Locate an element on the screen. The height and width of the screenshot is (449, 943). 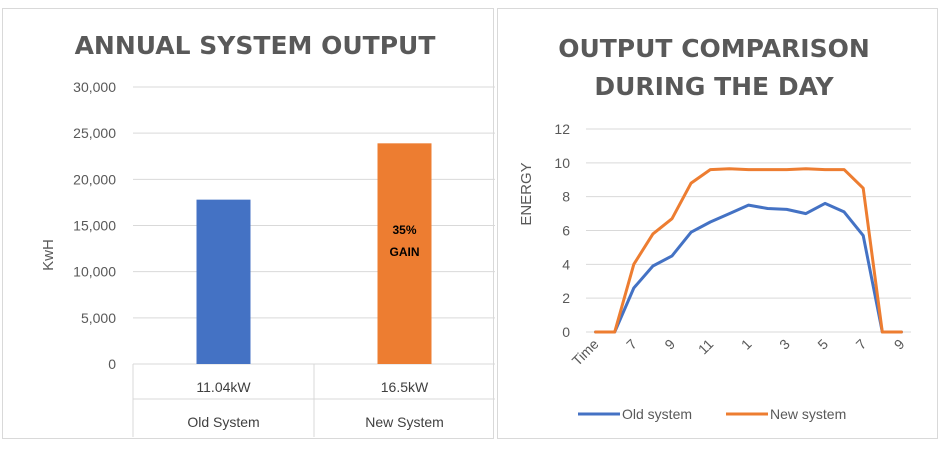
legend-label: New system is located at coordinates (808, 414).